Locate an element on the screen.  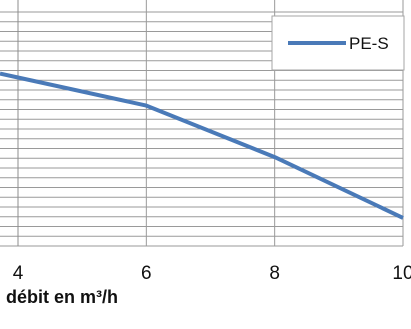
x-tick-label: 8 is located at coordinates (274, 273).